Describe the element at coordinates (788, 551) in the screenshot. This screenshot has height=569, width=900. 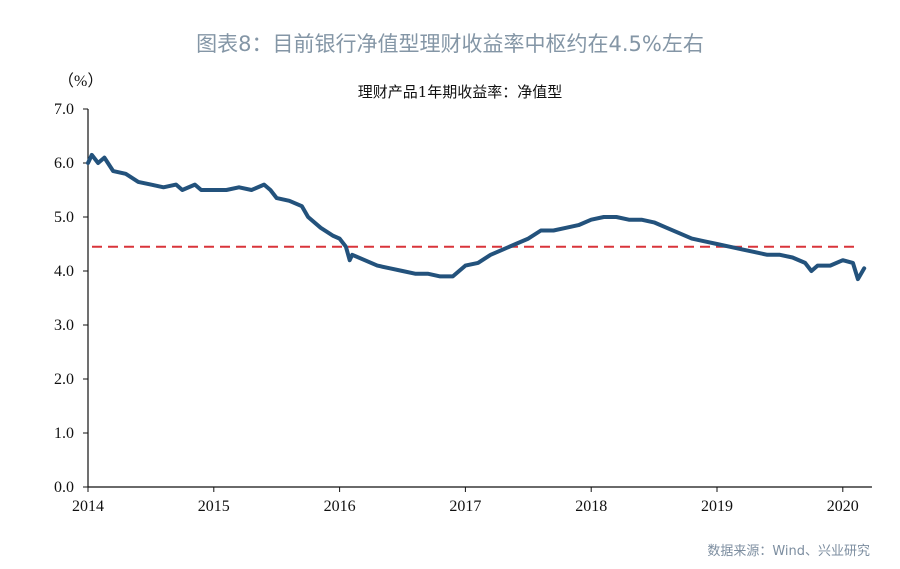
I see `source-note: 数据来源：Wind、兴业研究` at that location.